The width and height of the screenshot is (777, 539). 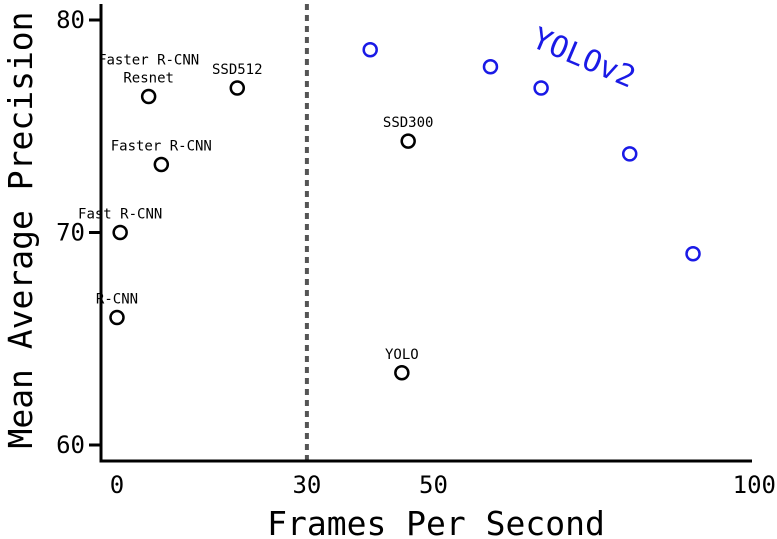 What do you see at coordinates (237, 70) in the screenshot?
I see `point-label-ssd512: SSD512` at bounding box center [237, 70].